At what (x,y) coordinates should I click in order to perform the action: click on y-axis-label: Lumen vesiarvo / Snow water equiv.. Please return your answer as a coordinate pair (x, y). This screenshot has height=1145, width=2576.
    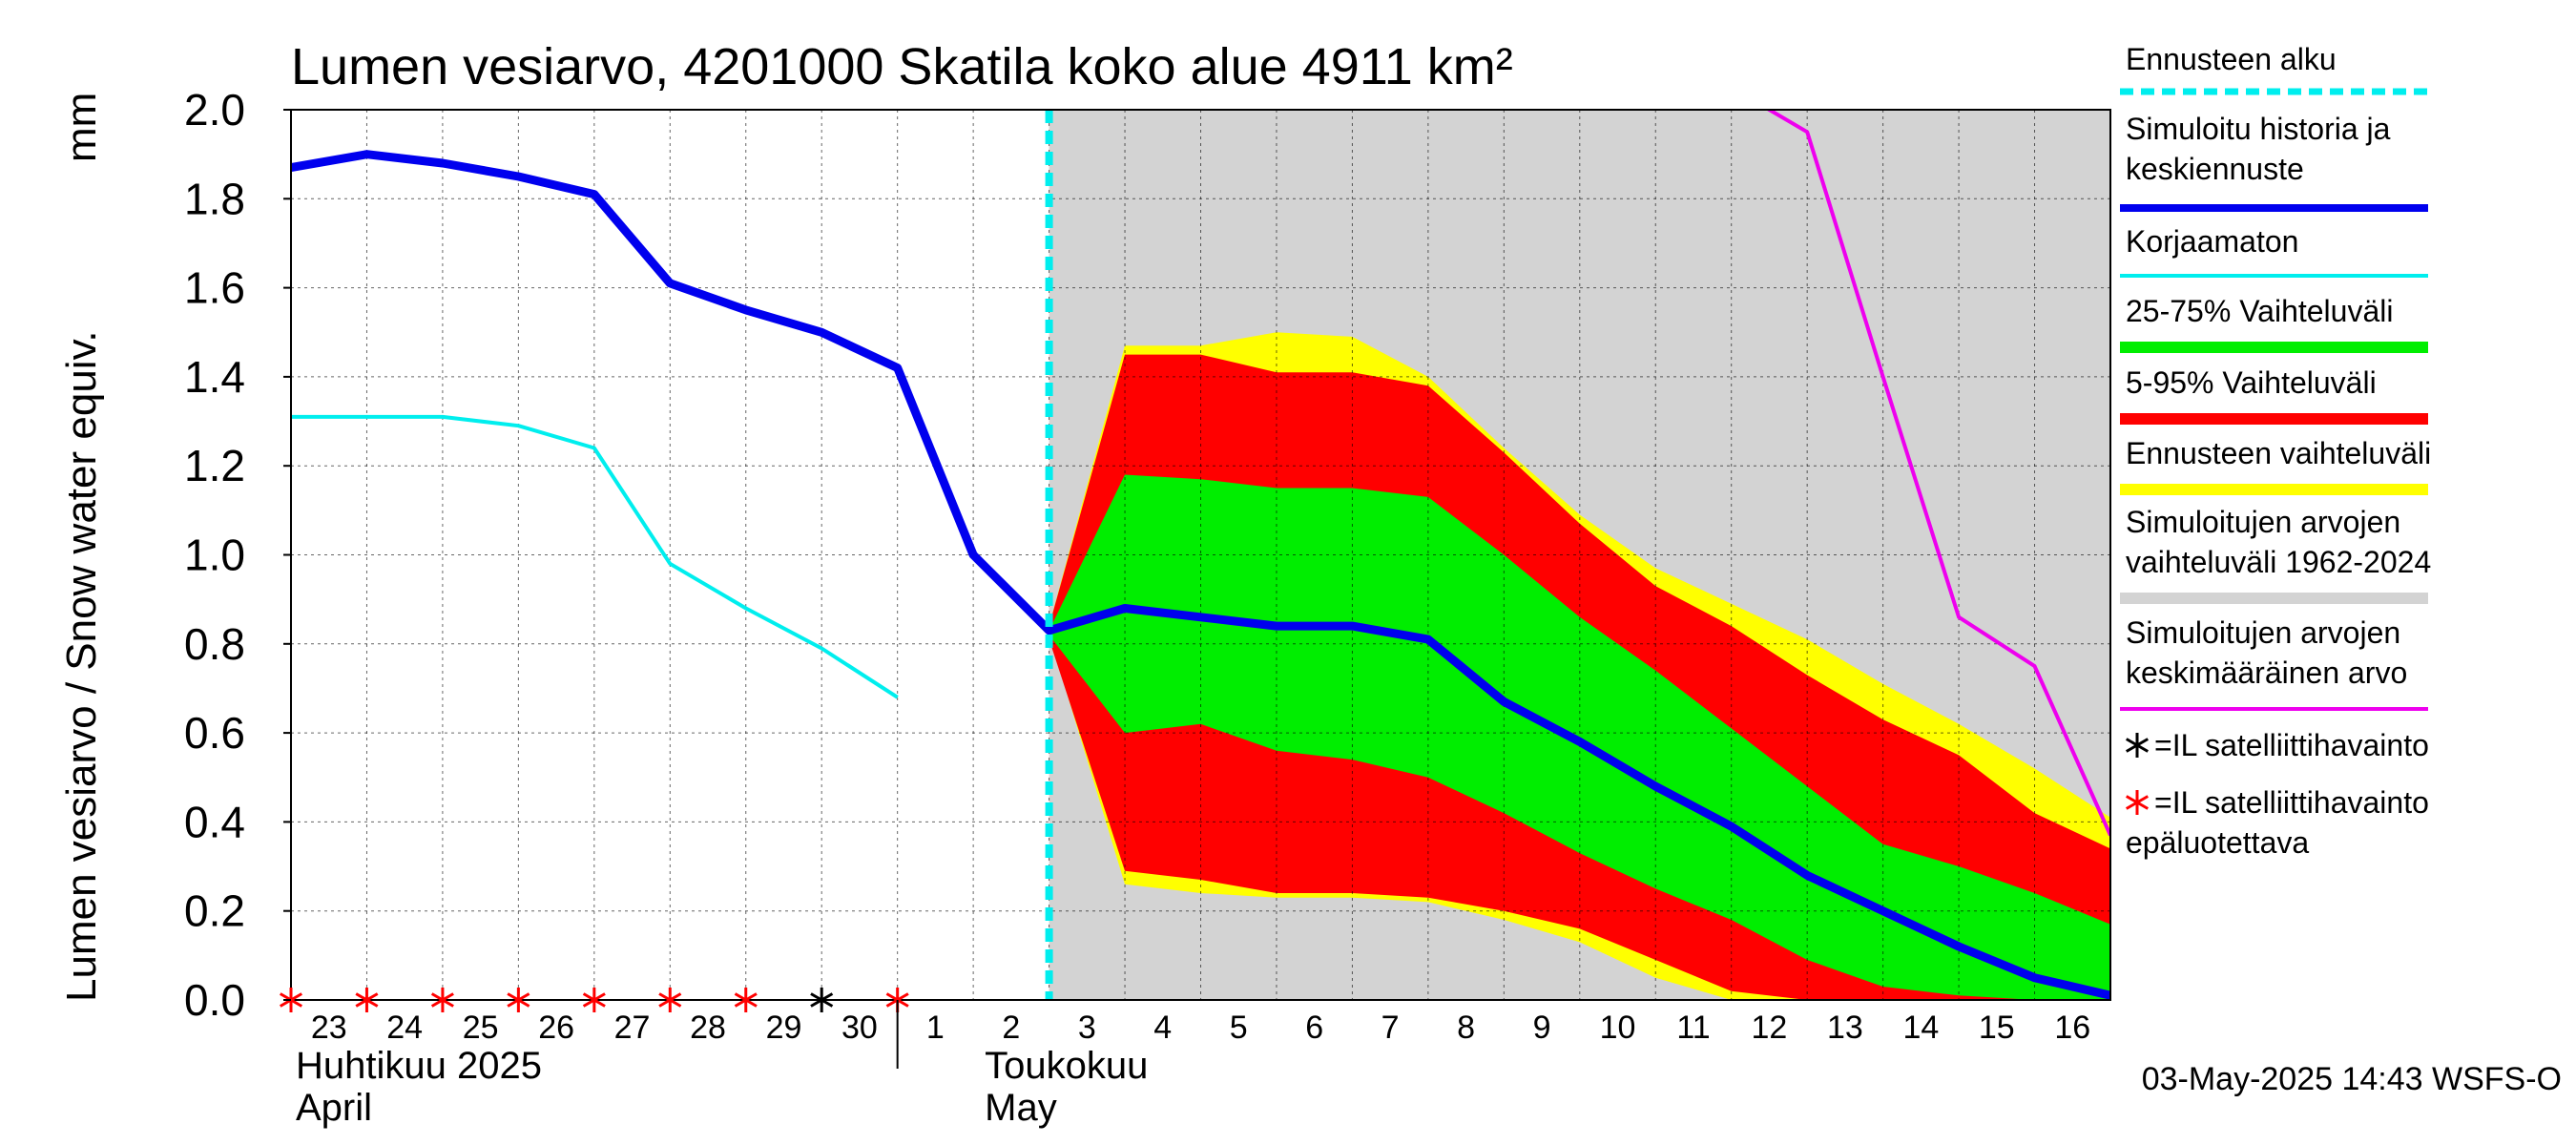
    Looking at the image, I should click on (81, 666).